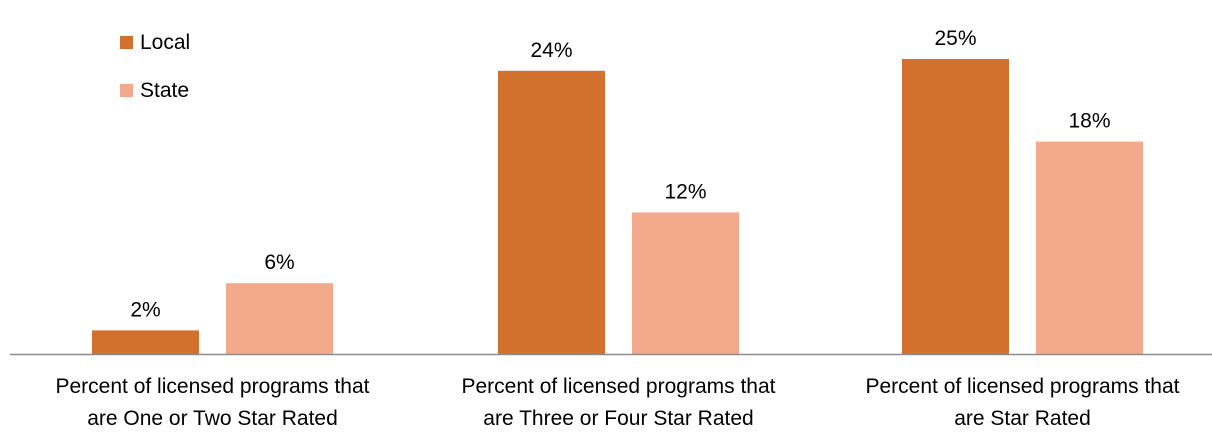 The width and height of the screenshot is (1212, 432). I want to click on value-label-state-2: 12%, so click(685, 191).